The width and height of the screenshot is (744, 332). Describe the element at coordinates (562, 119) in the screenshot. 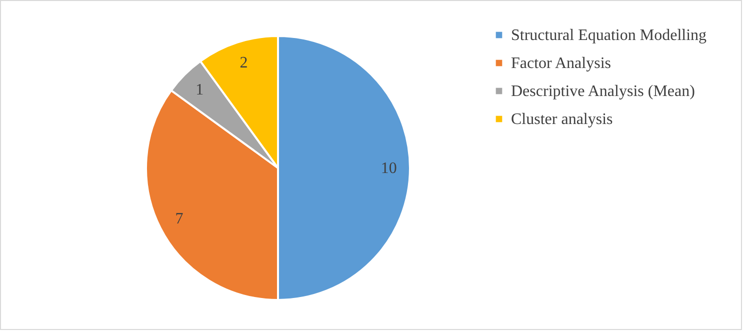

I see `legend-label: Cluster analysis` at that location.